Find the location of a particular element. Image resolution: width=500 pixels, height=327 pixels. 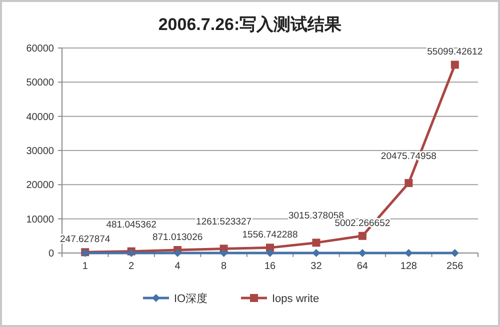

y-tick-label: 20000 is located at coordinates (40, 186).